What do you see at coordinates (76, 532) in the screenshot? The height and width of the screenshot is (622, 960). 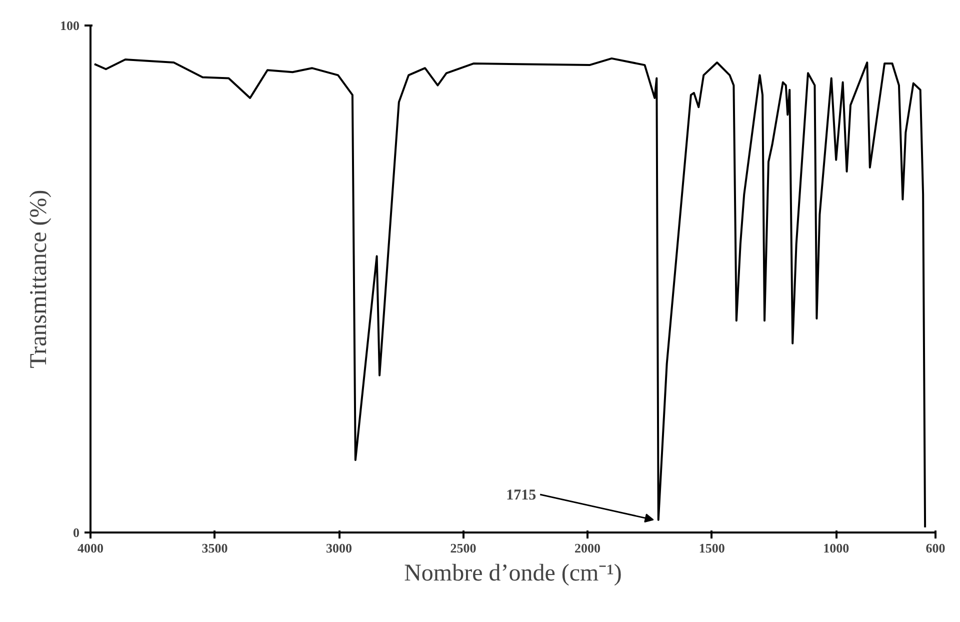 I see `y-tick-label: 0` at bounding box center [76, 532].